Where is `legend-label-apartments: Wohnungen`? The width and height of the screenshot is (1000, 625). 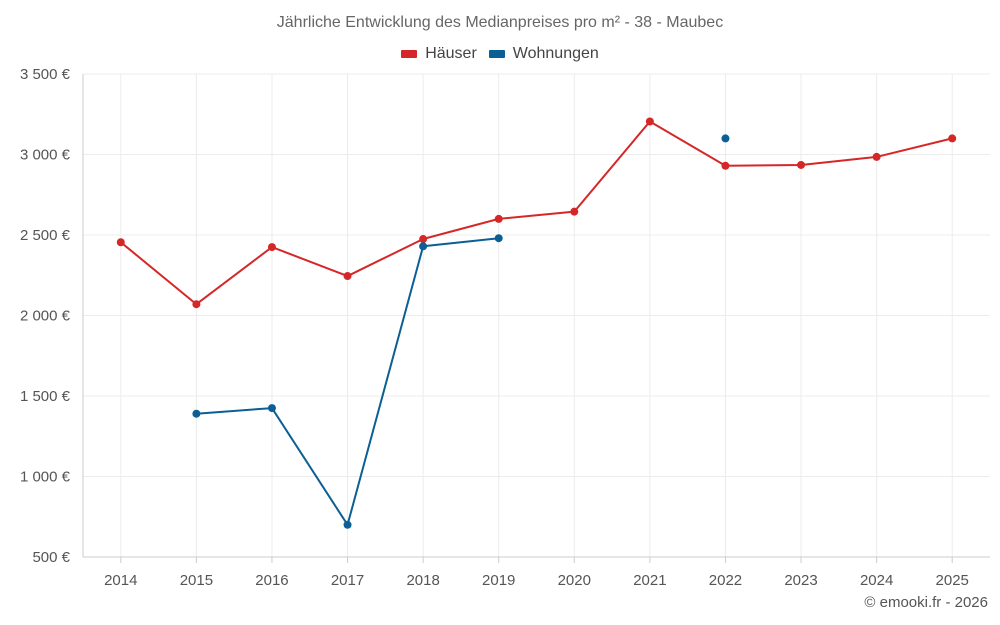
legend-label-apartments: Wohnungen is located at coordinates (555, 53).